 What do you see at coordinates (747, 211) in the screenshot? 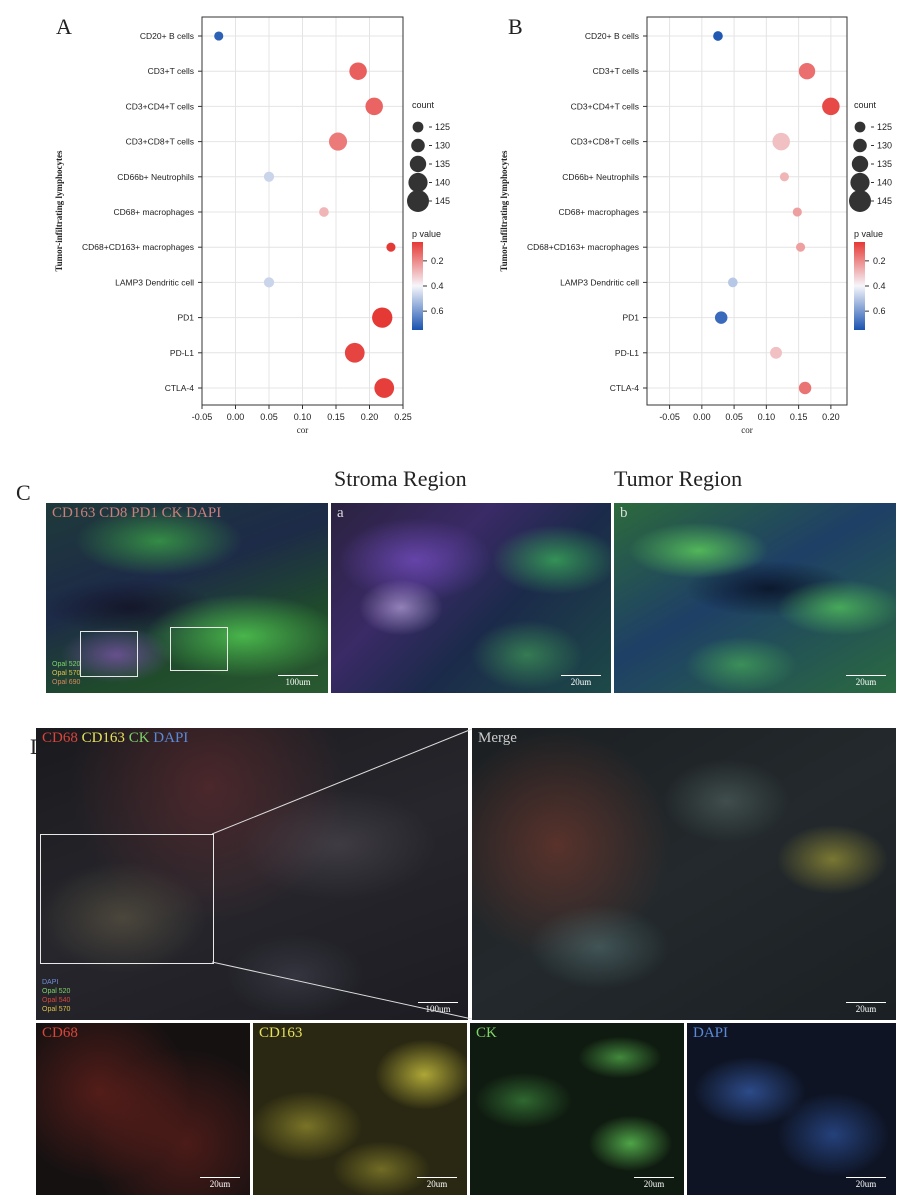
I see `chart-b-frame` at bounding box center [747, 211].